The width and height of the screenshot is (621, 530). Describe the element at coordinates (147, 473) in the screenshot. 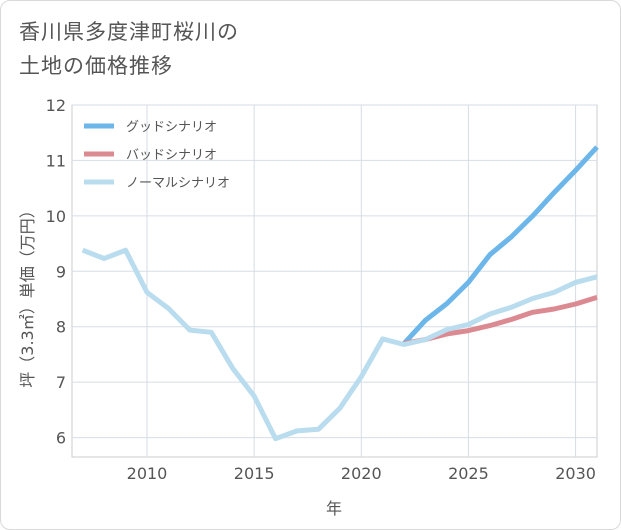

I see `x-tick-label: 2010` at that location.